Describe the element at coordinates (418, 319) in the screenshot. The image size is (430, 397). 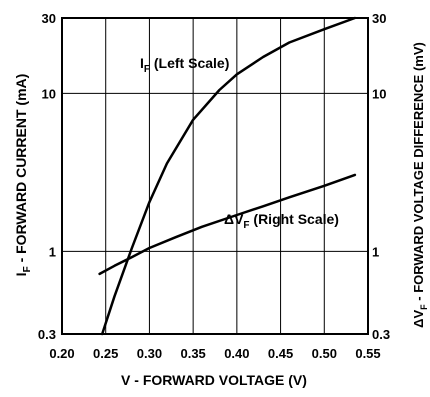
I see `right-y-axis-label-main: ΔV` at that location.